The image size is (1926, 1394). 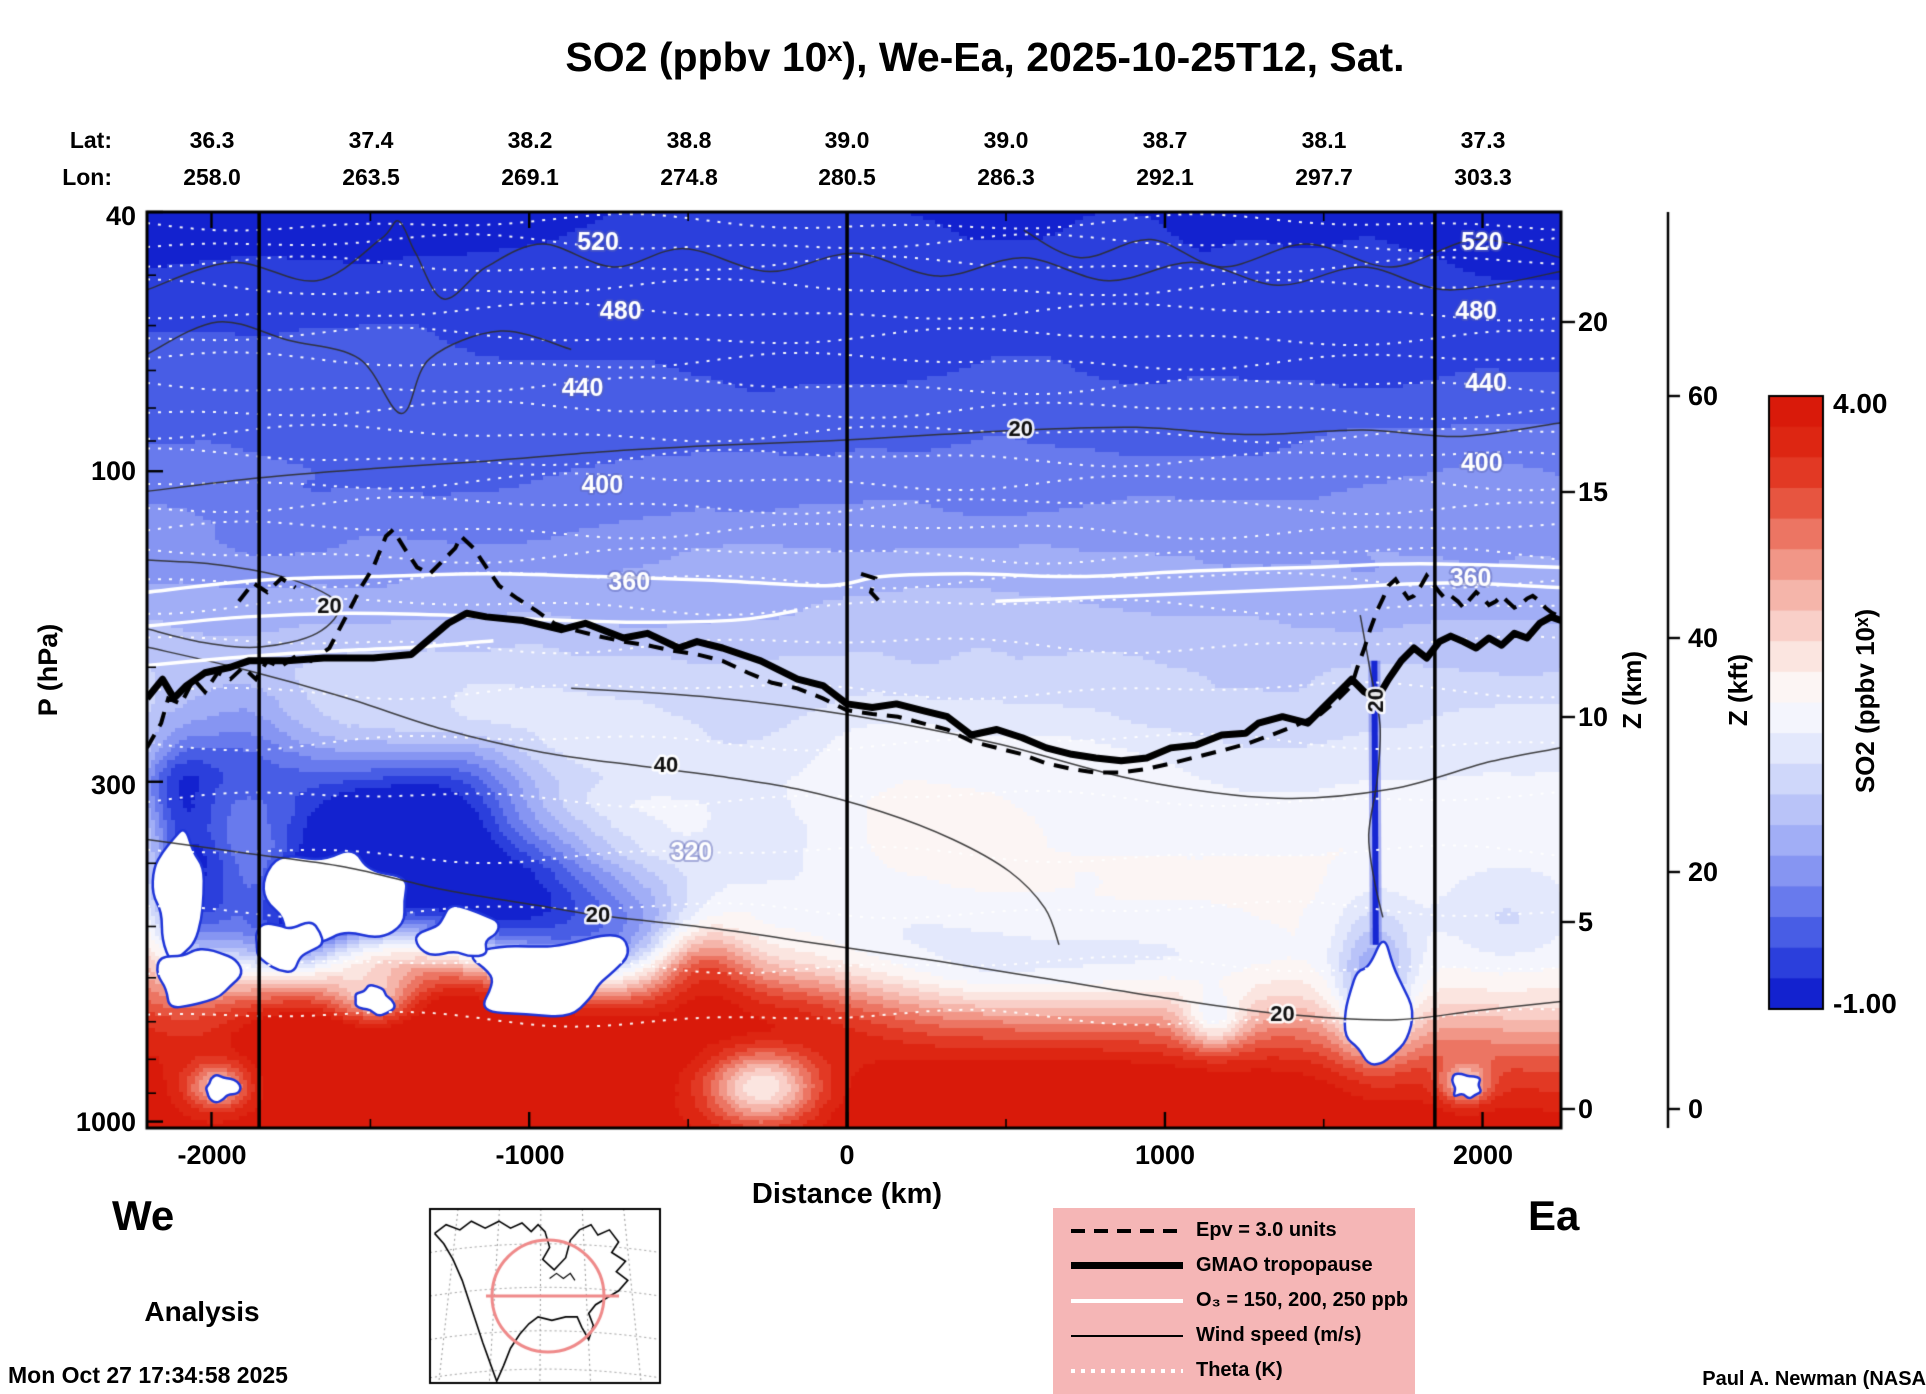 I want to click on colorbar-min-label: -1.00, so click(x=1865, y=1003).